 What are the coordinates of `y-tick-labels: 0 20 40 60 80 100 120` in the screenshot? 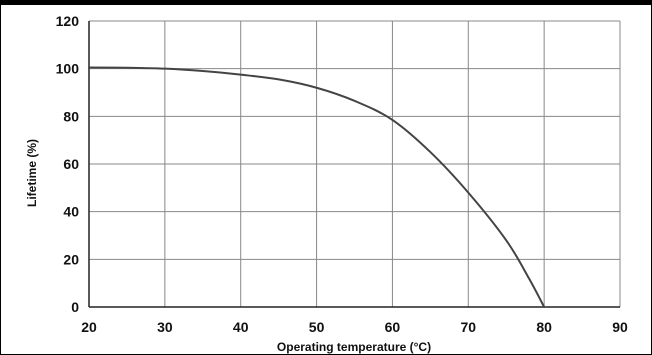 It's located at (68, 164).